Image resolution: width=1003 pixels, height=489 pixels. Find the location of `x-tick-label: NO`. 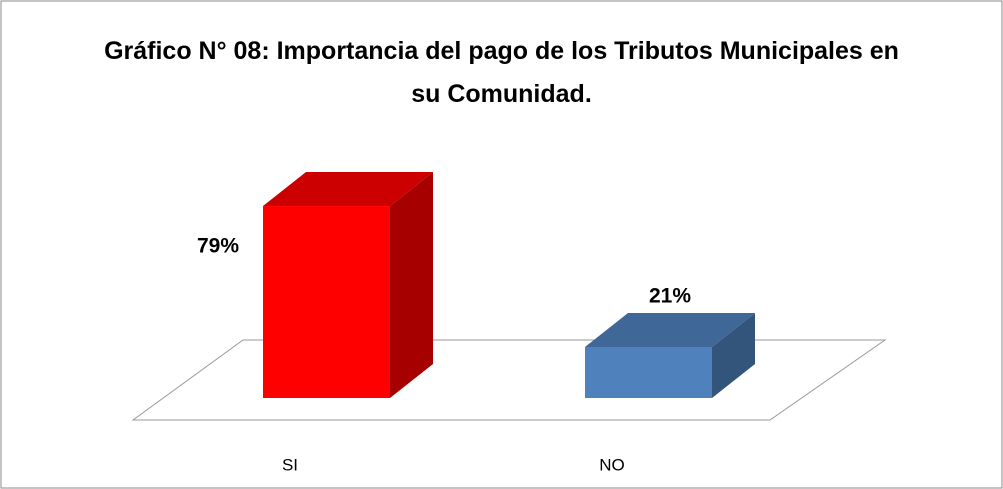

x-tick-label: NO is located at coordinates (612, 464).